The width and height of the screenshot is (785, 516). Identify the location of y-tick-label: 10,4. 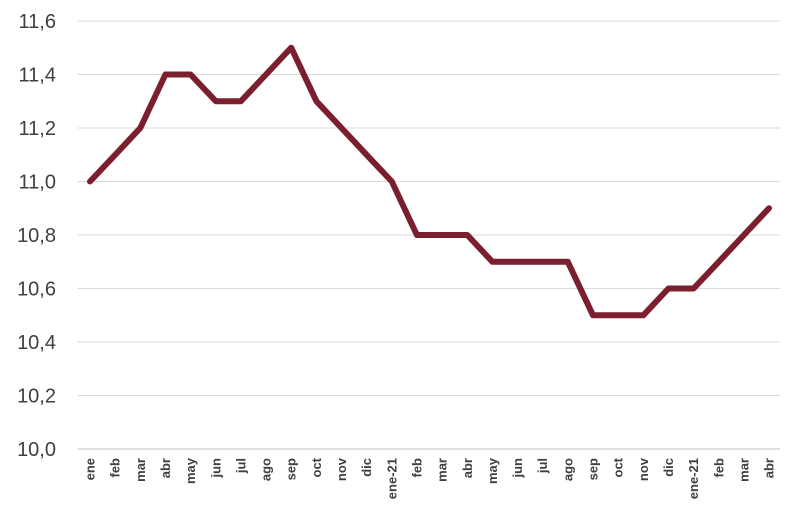
(36, 343).